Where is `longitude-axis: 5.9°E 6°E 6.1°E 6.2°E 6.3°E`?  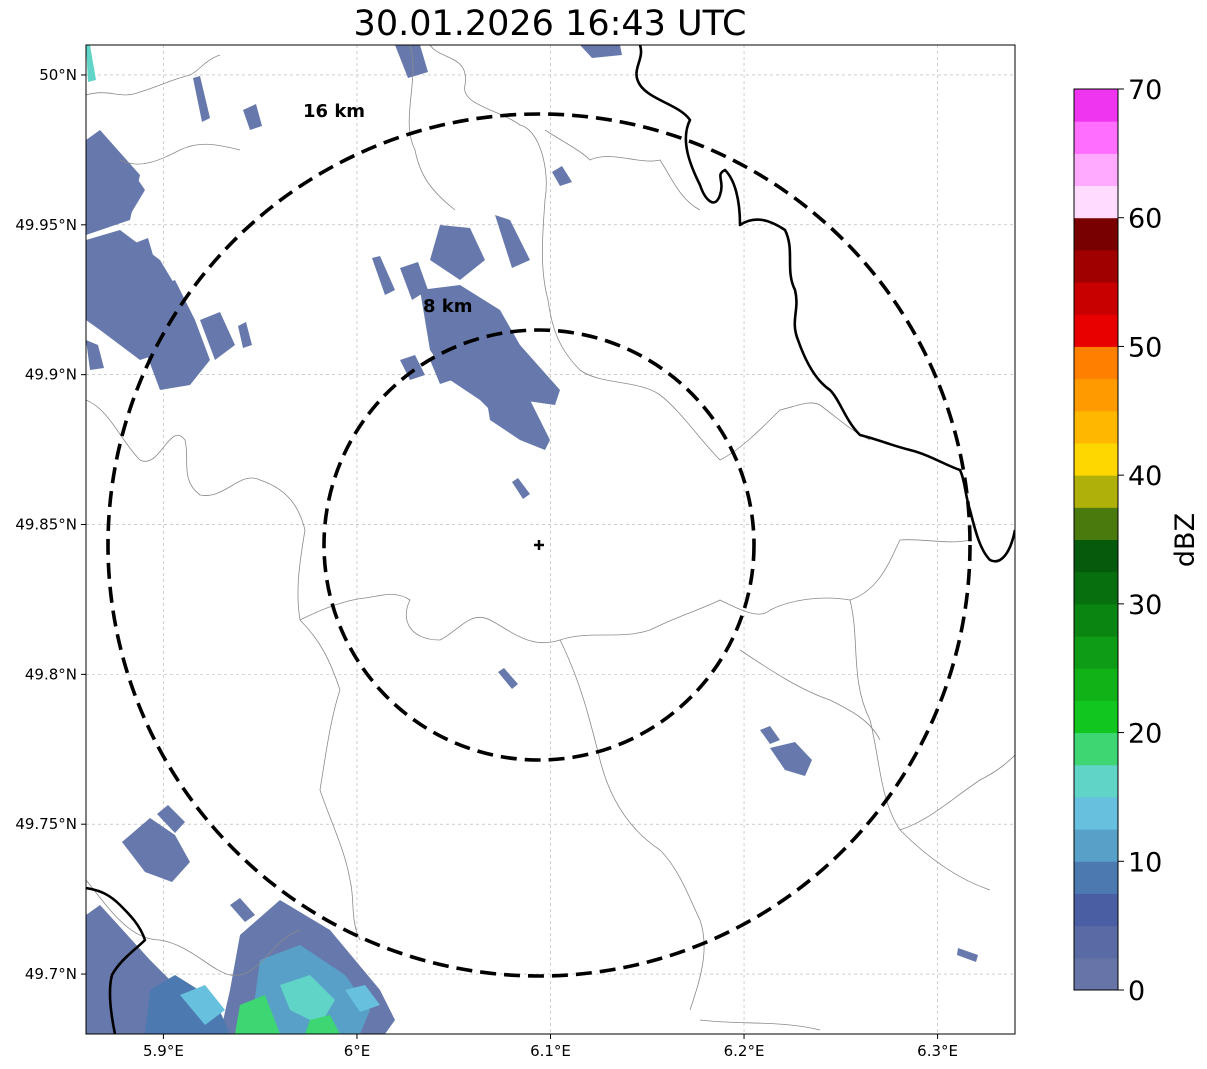 longitude-axis: 5.9°E 6°E 6.1°E 6.2°E 6.3°E is located at coordinates (550, 1047).